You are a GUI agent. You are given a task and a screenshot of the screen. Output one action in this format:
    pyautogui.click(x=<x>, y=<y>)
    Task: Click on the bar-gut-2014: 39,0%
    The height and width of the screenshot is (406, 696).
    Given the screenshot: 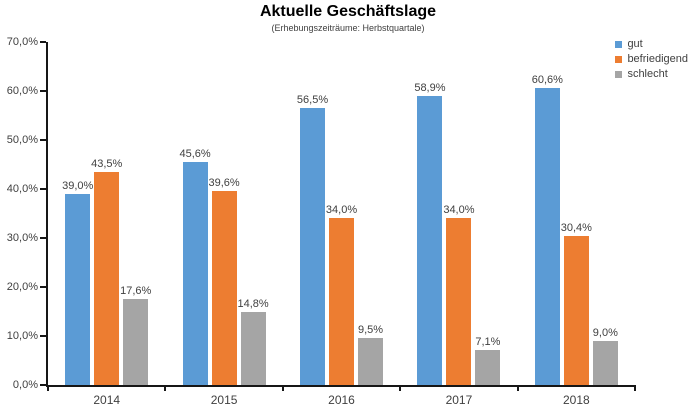 What is the action you would take?
    pyautogui.click(x=77, y=282)
    